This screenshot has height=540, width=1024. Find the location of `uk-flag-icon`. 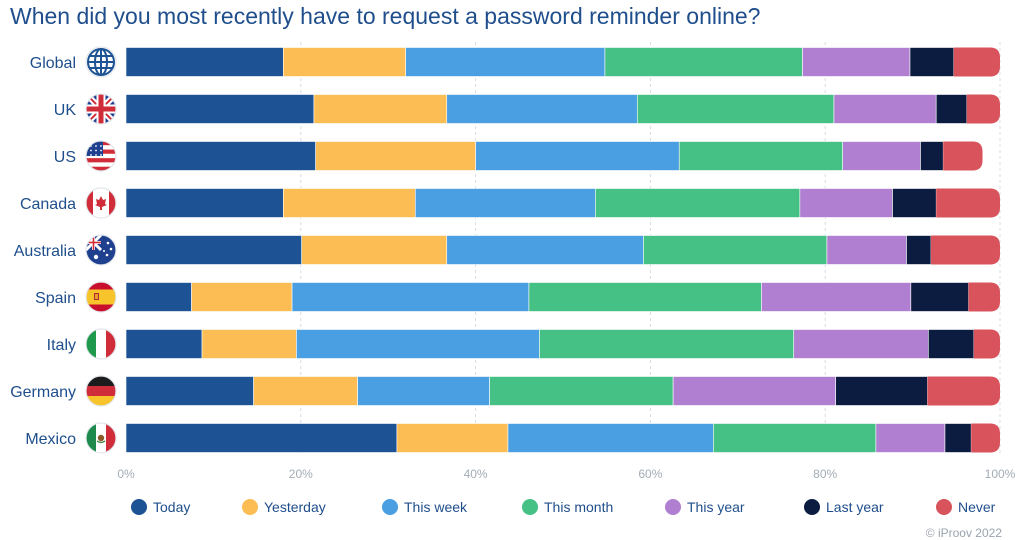

uk-flag-icon is located at coordinates (101, 109).